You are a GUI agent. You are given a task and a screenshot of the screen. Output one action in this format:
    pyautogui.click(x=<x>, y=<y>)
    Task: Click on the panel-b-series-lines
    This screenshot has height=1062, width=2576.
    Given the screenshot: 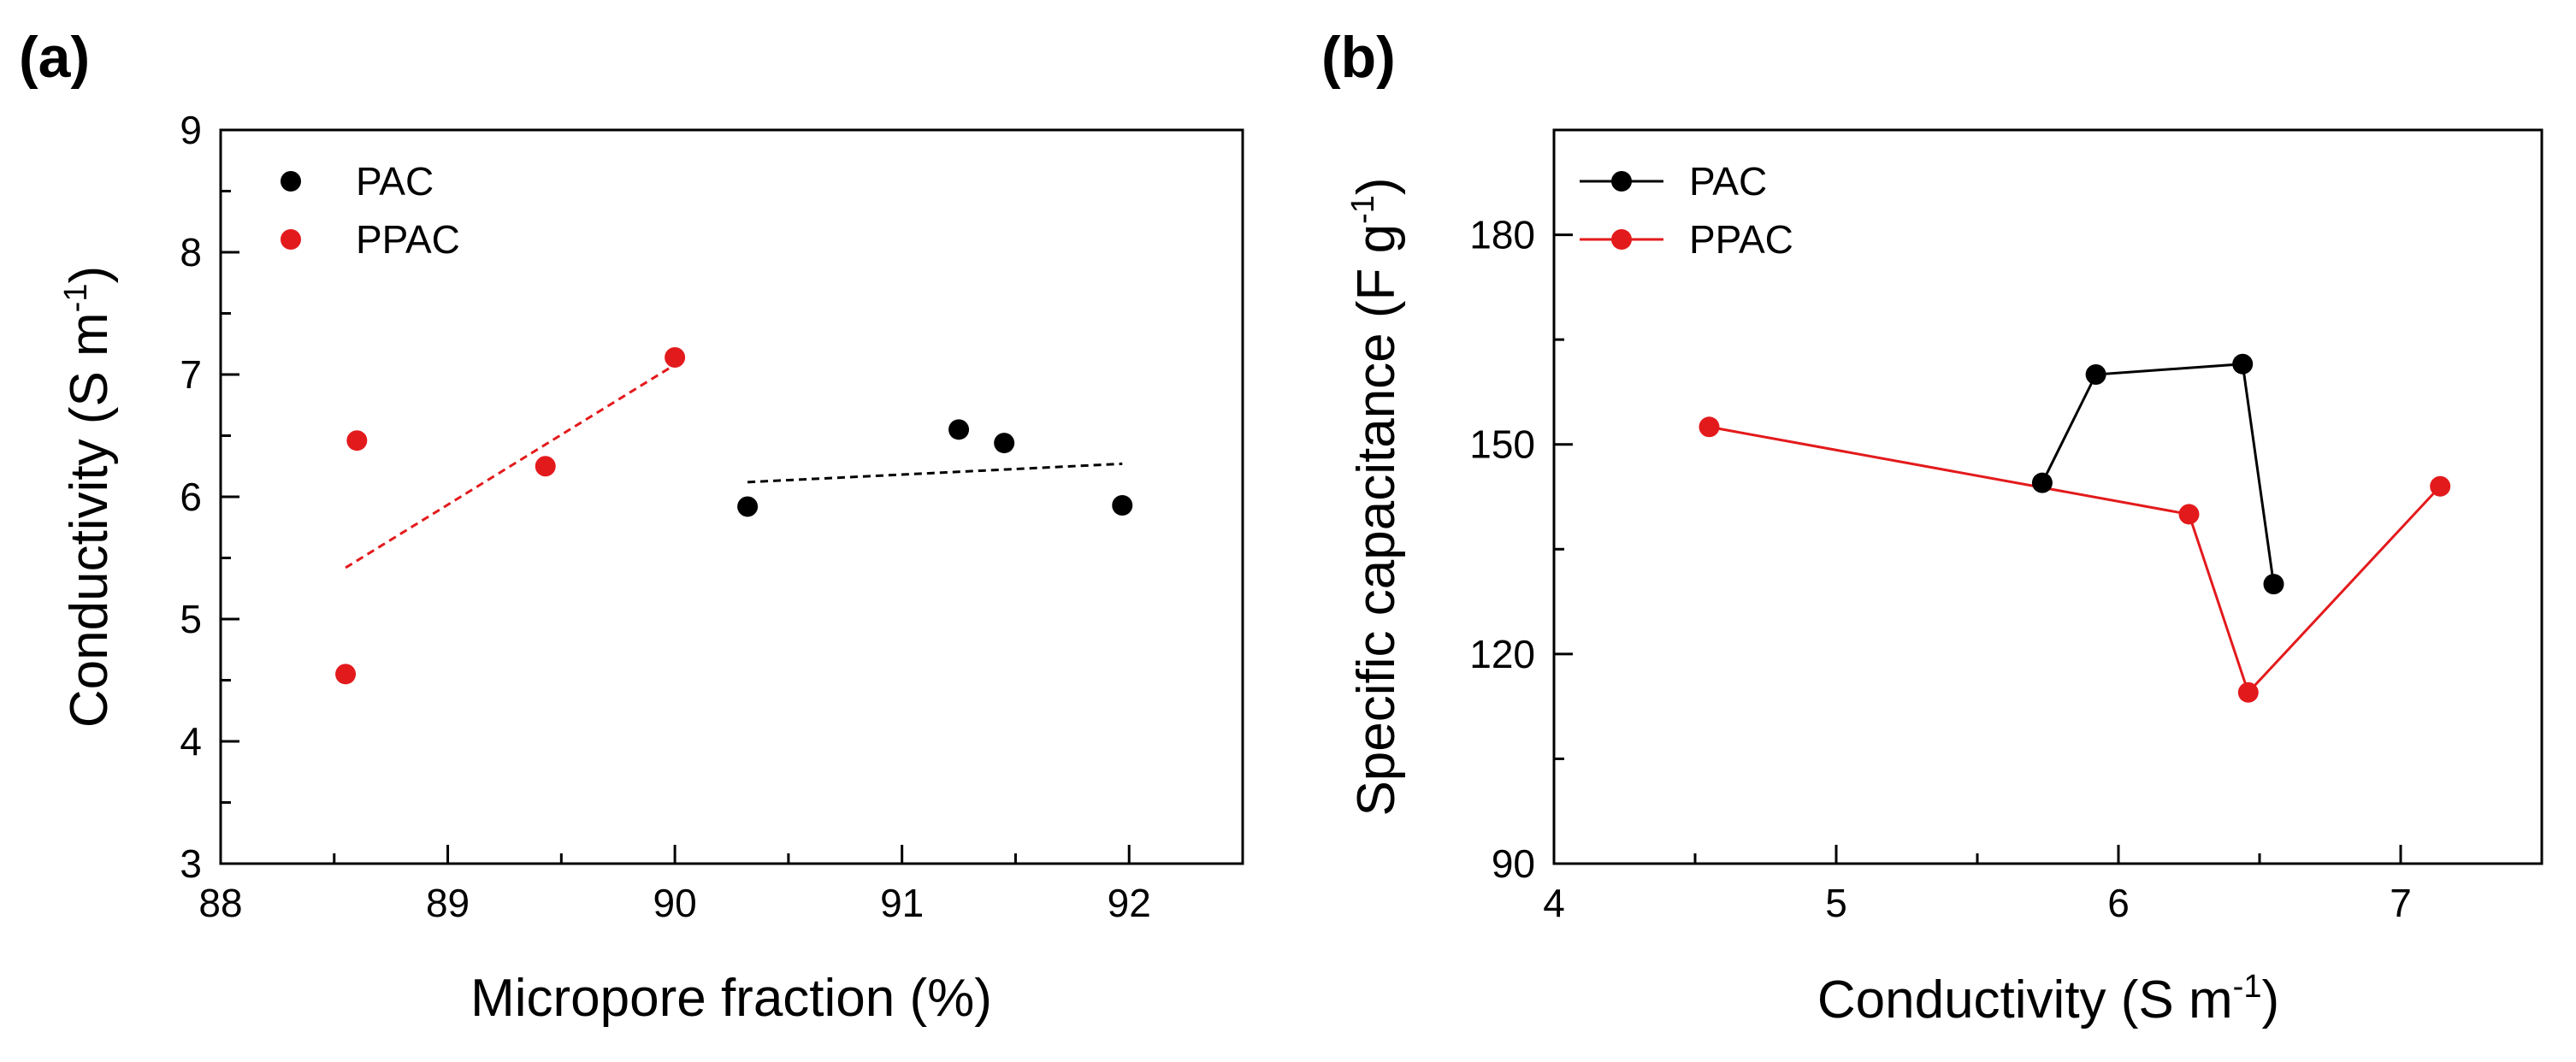 What is the action you would take?
    pyautogui.click(x=2075, y=529)
    